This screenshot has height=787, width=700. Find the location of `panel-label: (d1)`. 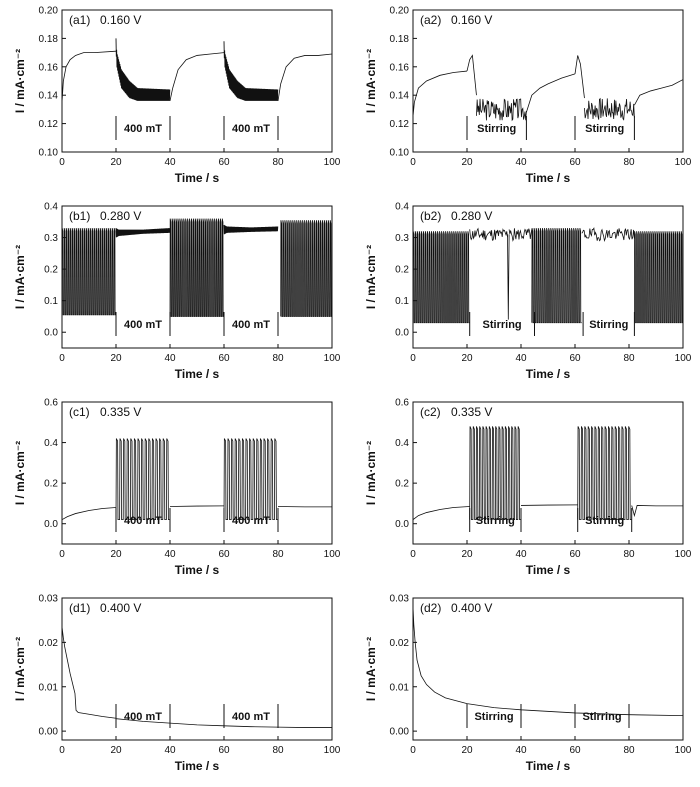

panel-label: (d1) is located at coordinates (79, 608).